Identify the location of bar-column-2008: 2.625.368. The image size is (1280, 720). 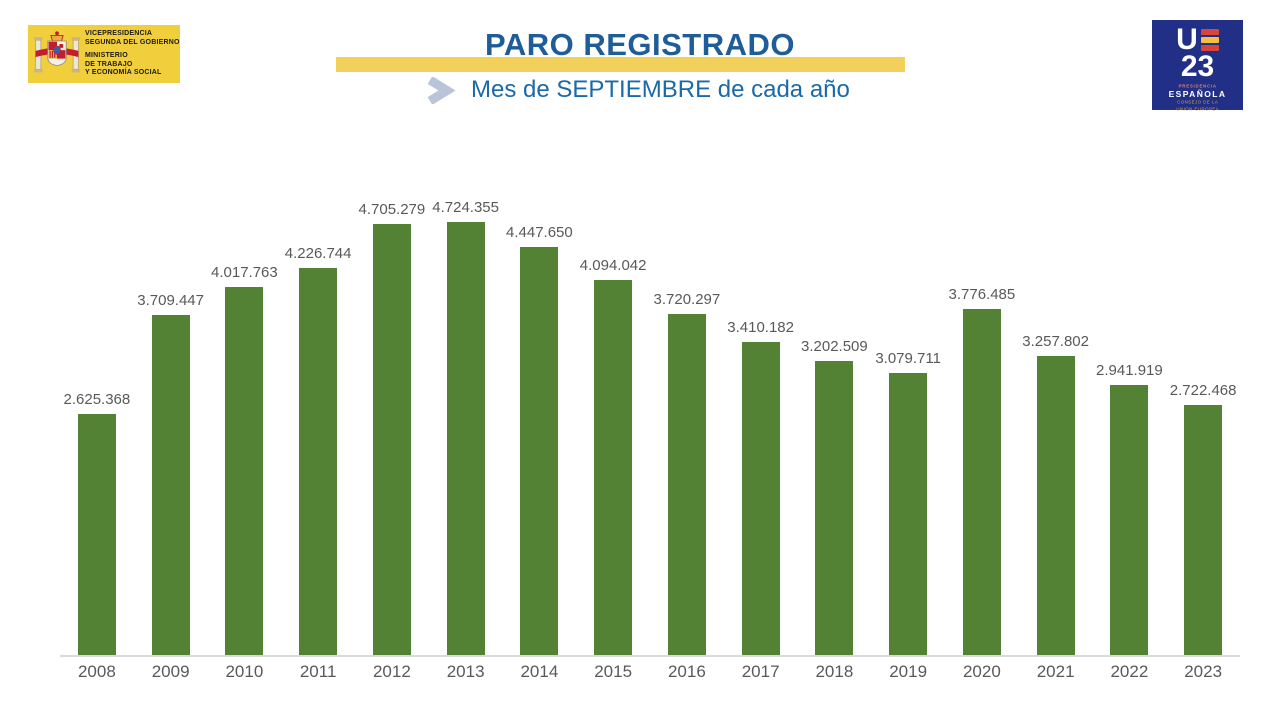
(97, 523).